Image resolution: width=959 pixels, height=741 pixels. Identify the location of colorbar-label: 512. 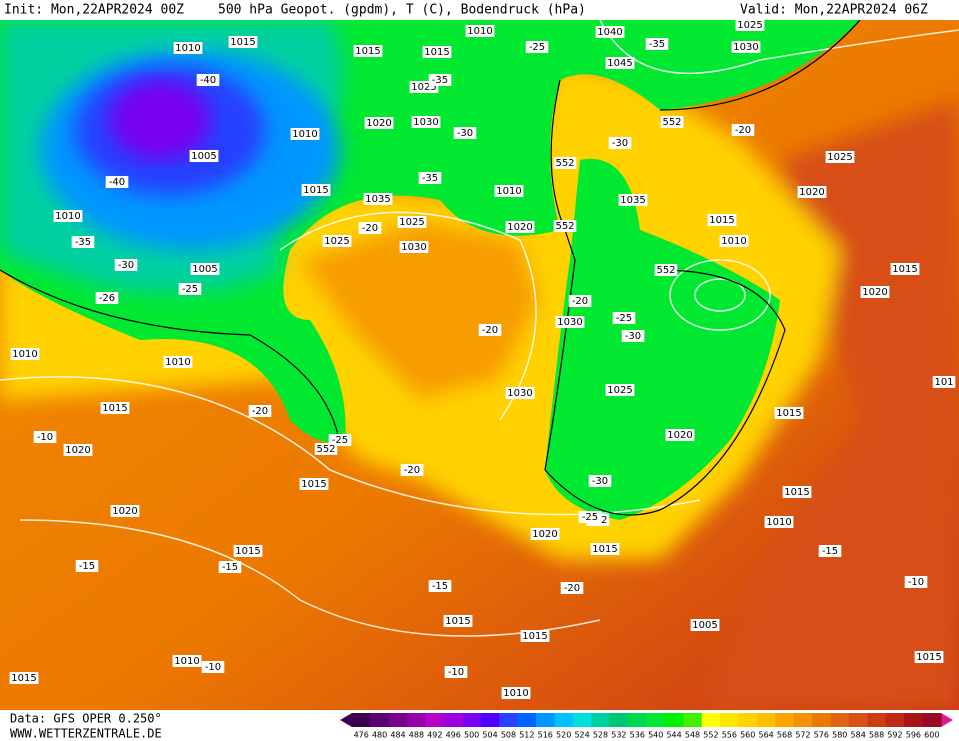
(526, 735).